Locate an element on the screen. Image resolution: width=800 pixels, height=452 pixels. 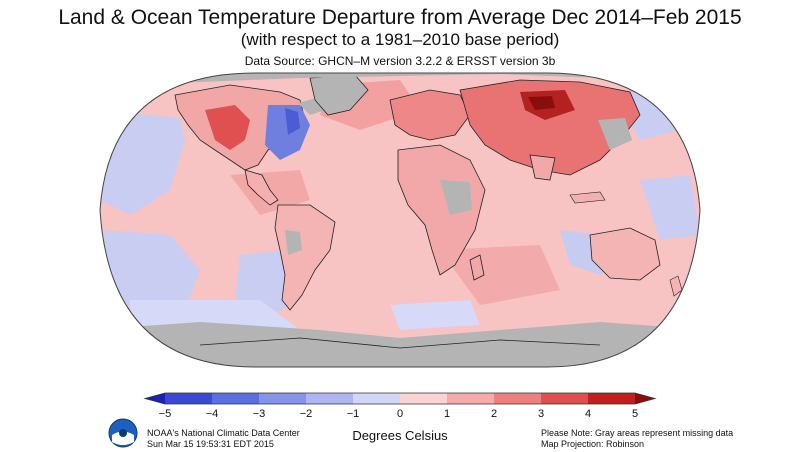
arctic-missing is located at coordinates (400, 79).